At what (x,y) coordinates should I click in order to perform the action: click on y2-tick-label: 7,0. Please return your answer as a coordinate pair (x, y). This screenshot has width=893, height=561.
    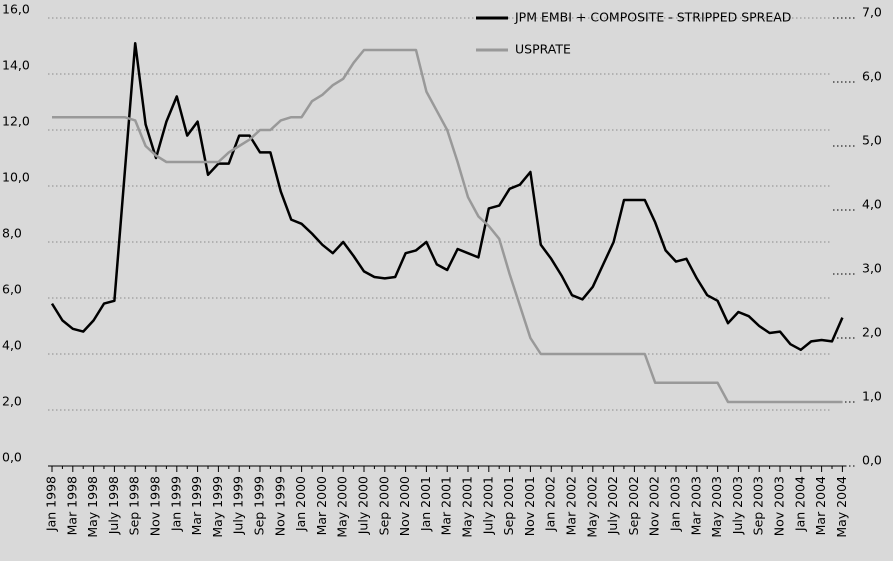
    Looking at the image, I should click on (872, 12).